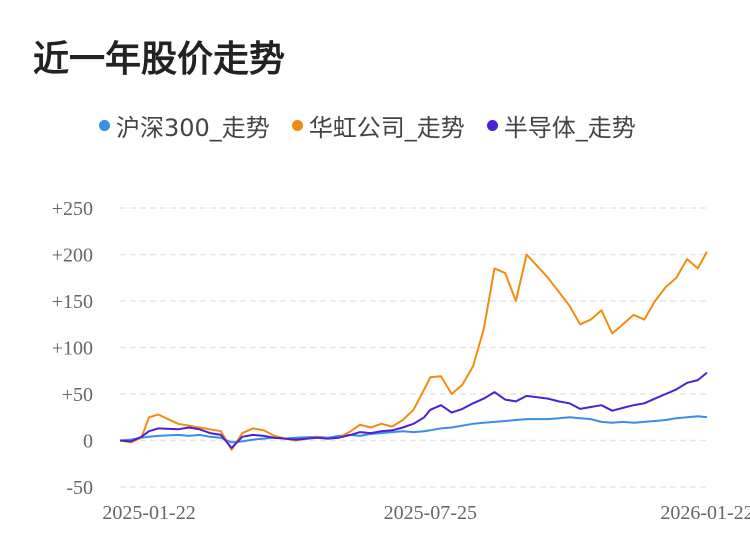 This screenshot has width=750, height=558. I want to click on legend-item-semi: 半导体_走势, so click(561, 125).